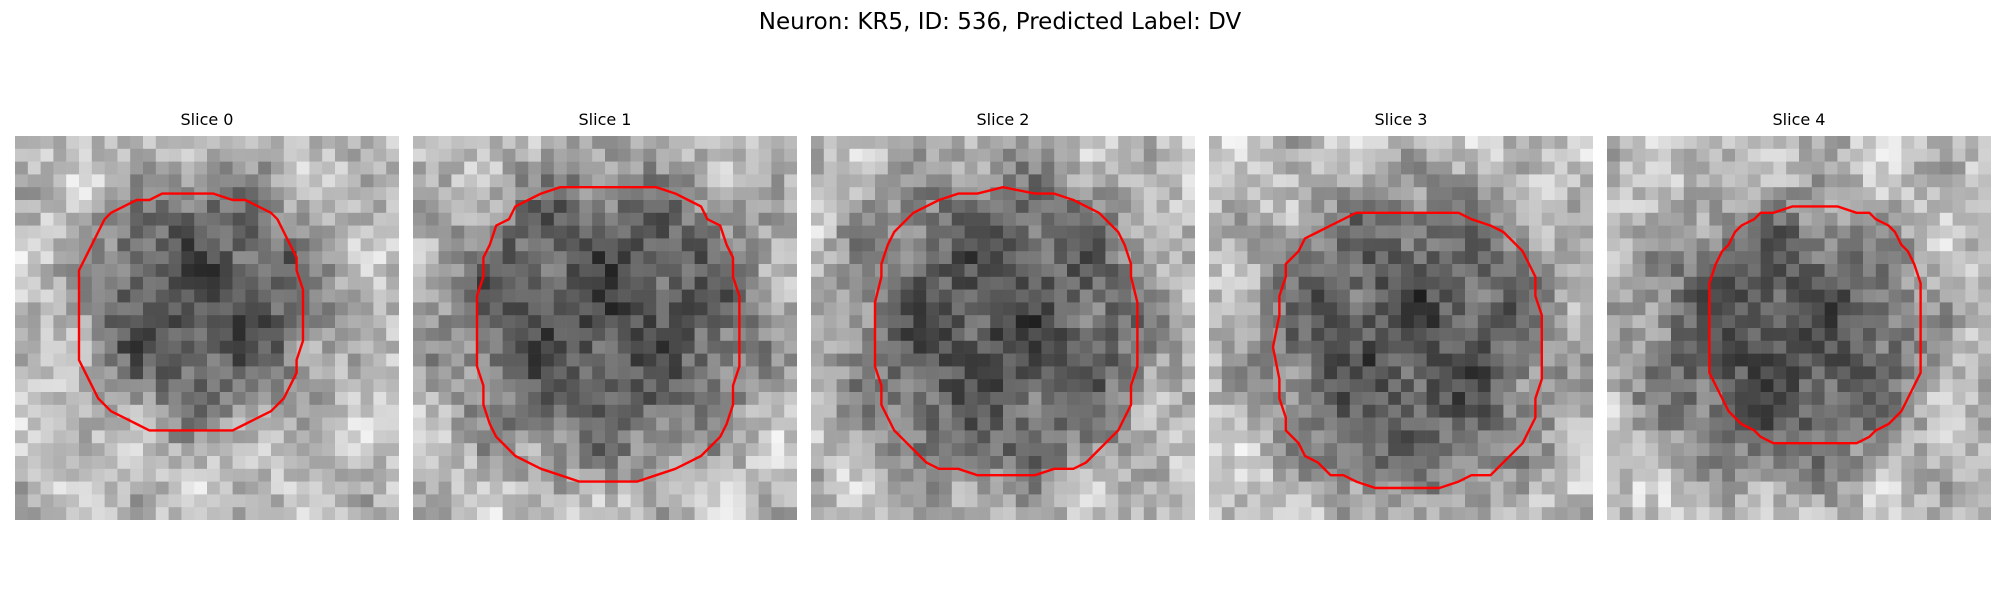 The image size is (2000, 600). What do you see at coordinates (1401, 119) in the screenshot?
I see `slice-title: Slice 3` at bounding box center [1401, 119].